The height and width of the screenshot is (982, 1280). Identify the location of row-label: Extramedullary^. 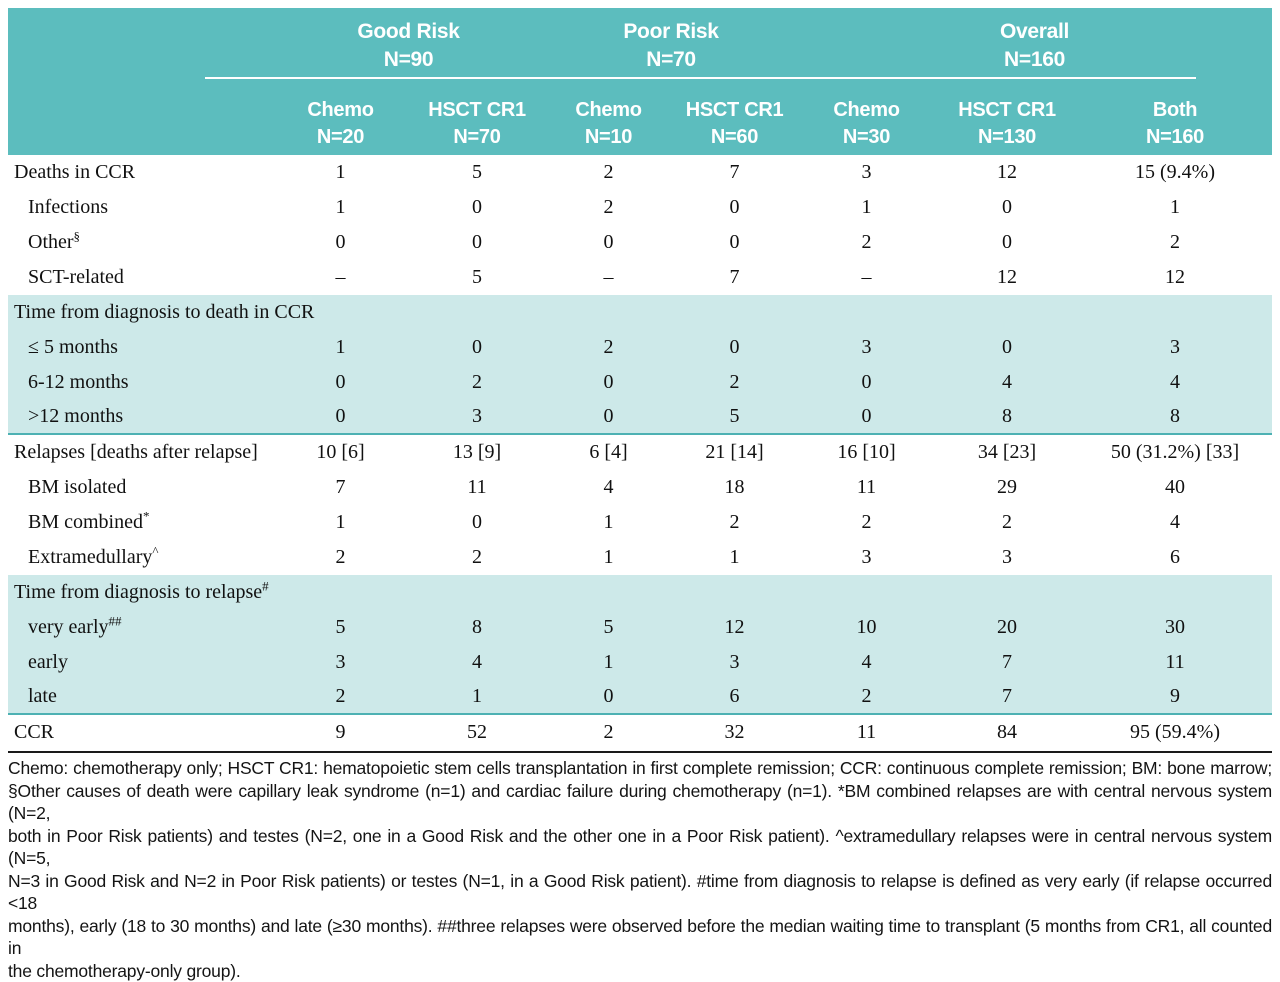
(140, 557).